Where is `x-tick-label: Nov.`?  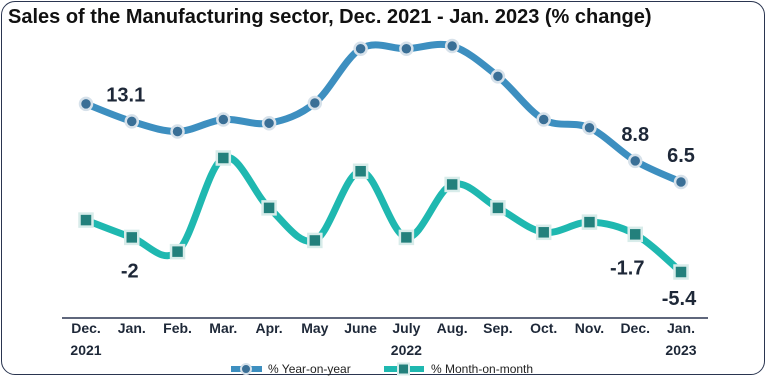 x-tick-label: Nov. is located at coordinates (589, 328).